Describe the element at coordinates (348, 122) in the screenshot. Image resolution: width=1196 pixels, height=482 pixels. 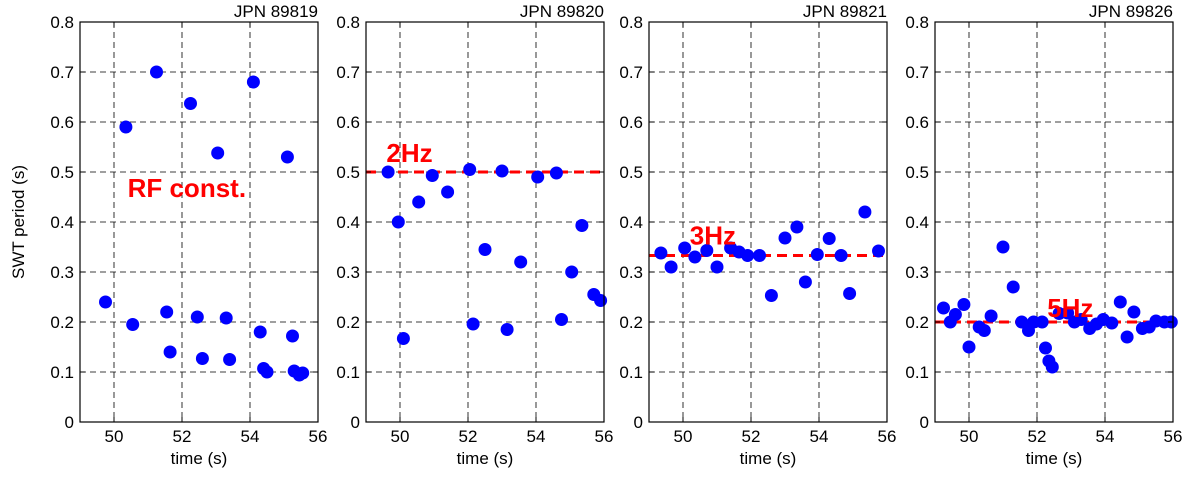
I see `y-tick-label: 0.6` at that location.